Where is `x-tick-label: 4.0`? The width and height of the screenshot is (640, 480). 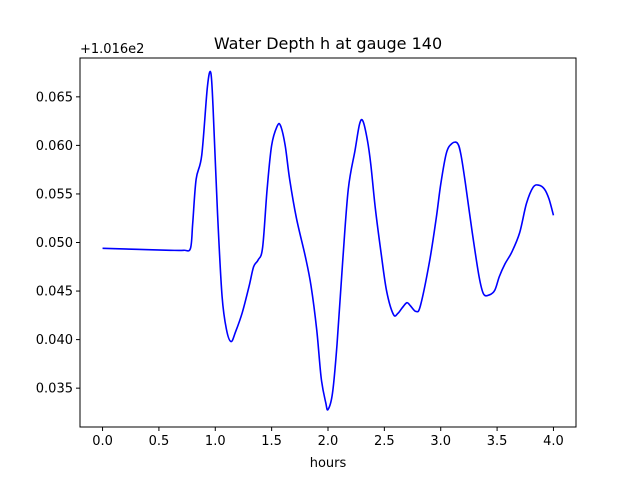 x-tick-label: 4.0 is located at coordinates (553, 441).